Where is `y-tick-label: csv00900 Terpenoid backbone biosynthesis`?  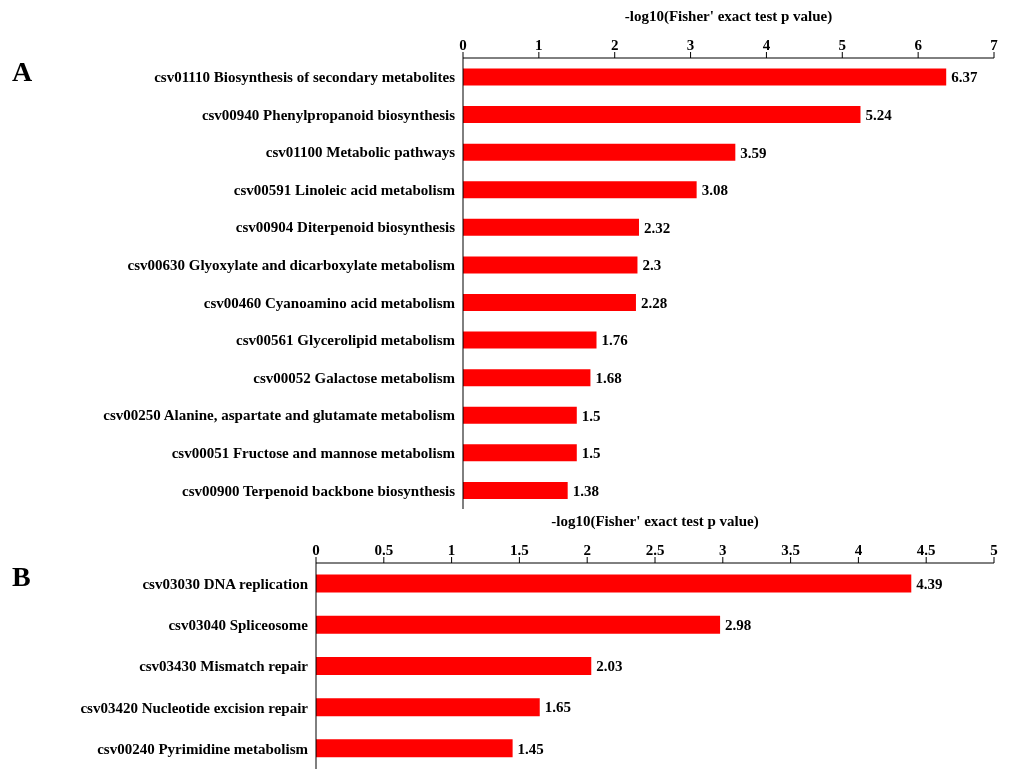
y-tick-label: csv00900 Terpenoid backbone biosynthesis is located at coordinates (319, 490).